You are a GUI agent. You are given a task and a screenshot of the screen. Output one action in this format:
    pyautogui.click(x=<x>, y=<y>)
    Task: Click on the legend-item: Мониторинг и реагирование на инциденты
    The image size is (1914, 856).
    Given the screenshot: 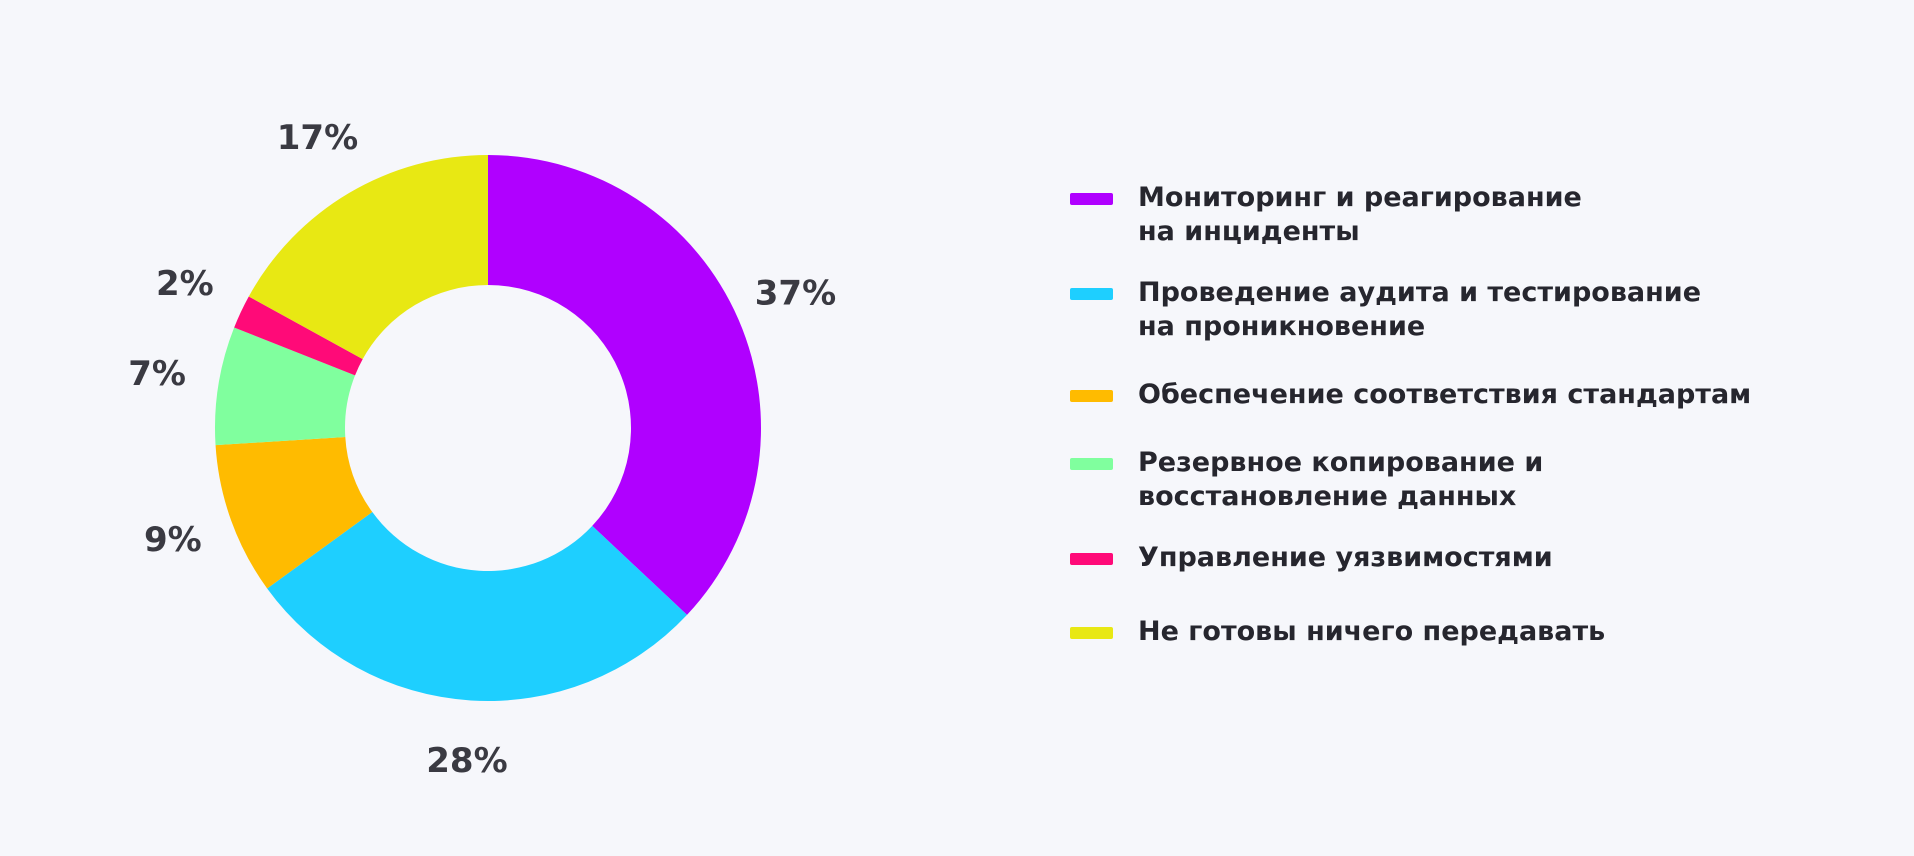 What is the action you would take?
    pyautogui.click(x=1326, y=215)
    